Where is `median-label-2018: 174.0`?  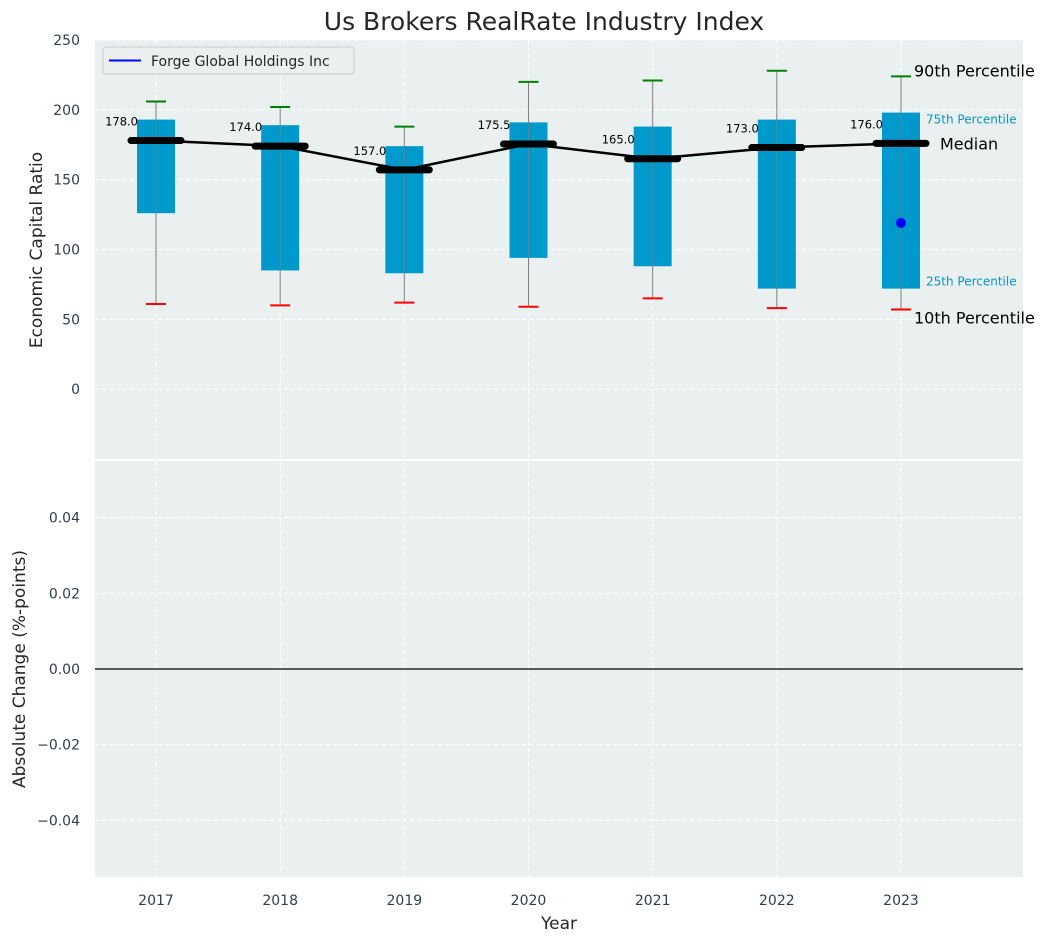 median-label-2018: 174.0 is located at coordinates (245, 127).